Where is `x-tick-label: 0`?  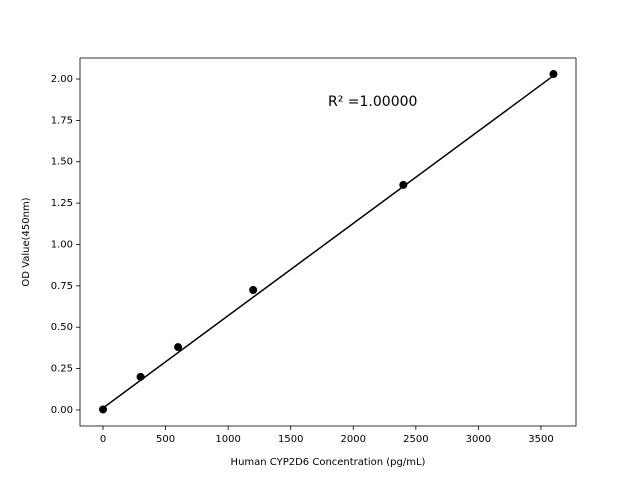 x-tick-label: 0 is located at coordinates (103, 439).